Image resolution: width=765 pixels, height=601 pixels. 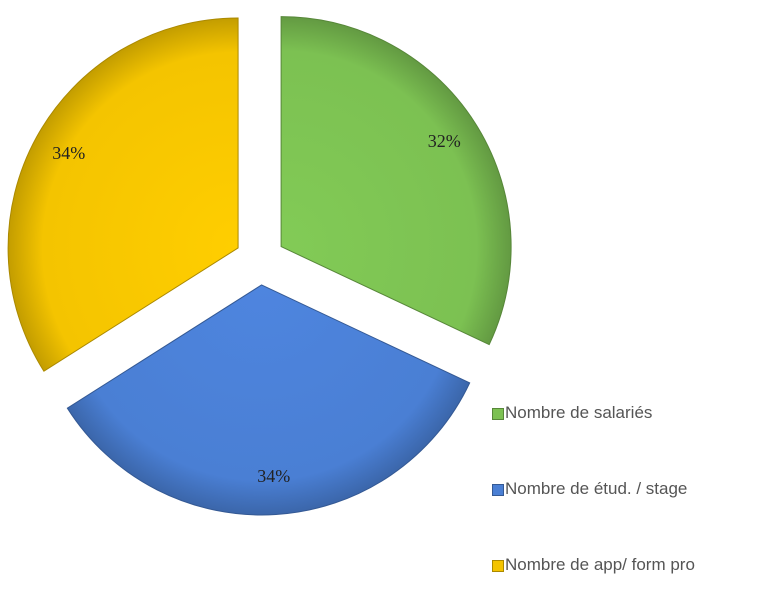 I want to click on legend-label: Nombre de salariés, so click(x=579, y=412).